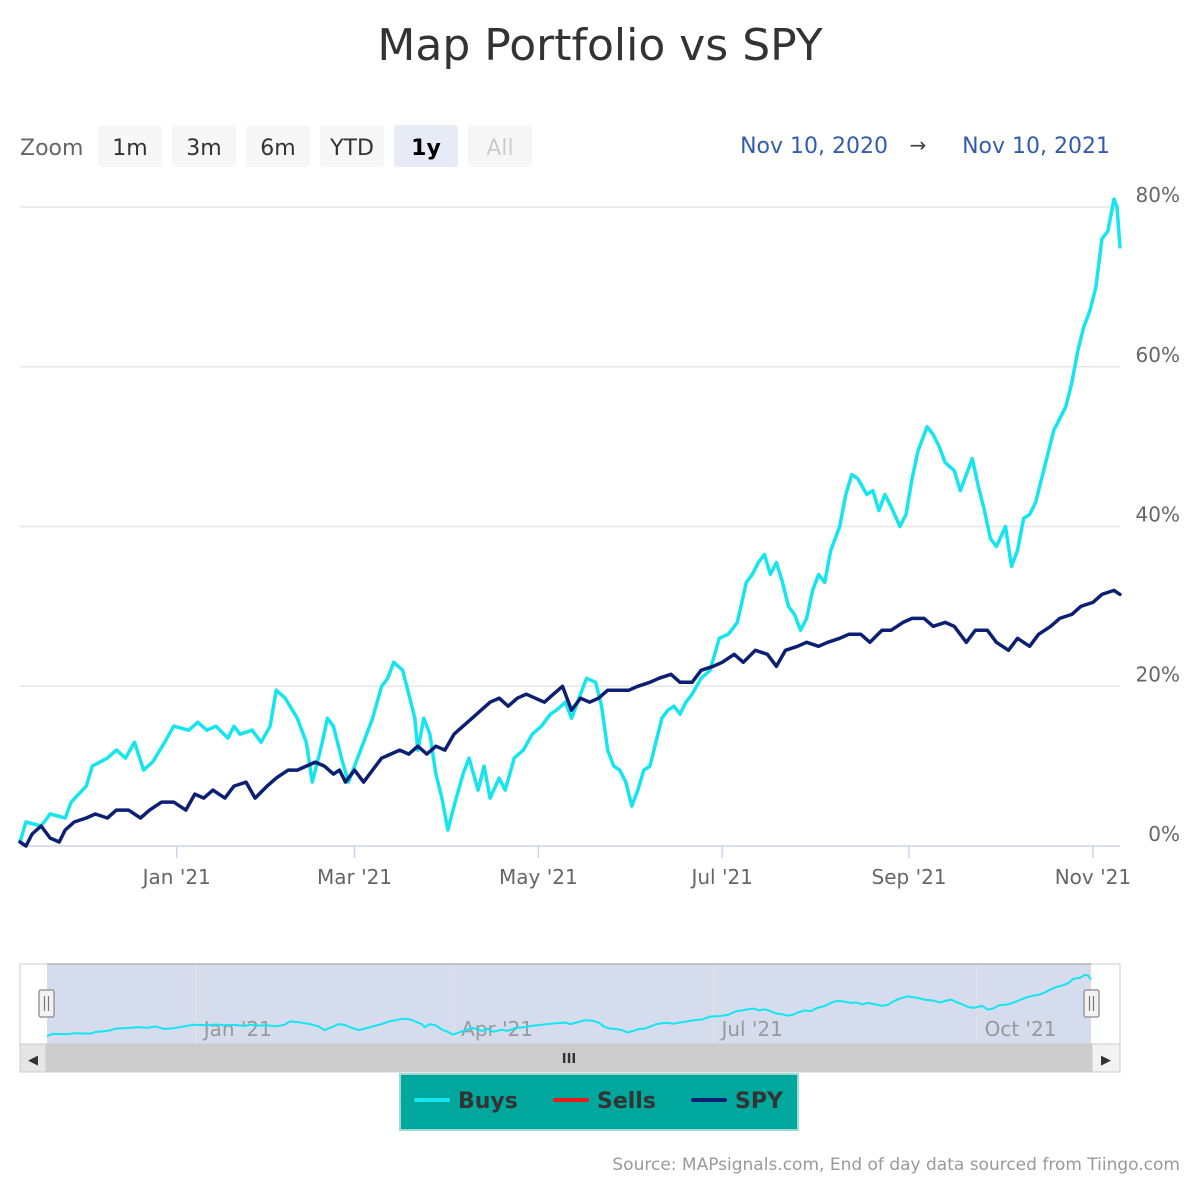 This screenshot has height=1180, width=1200. I want to click on legend-label-spy: SPY, so click(759, 1101).